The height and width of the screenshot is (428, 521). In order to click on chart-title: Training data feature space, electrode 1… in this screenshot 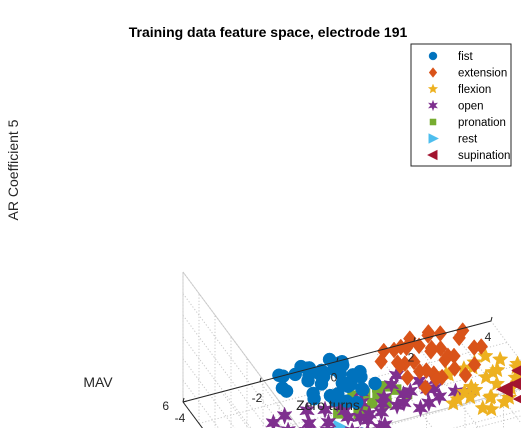, I will do `click(268, 32)`.